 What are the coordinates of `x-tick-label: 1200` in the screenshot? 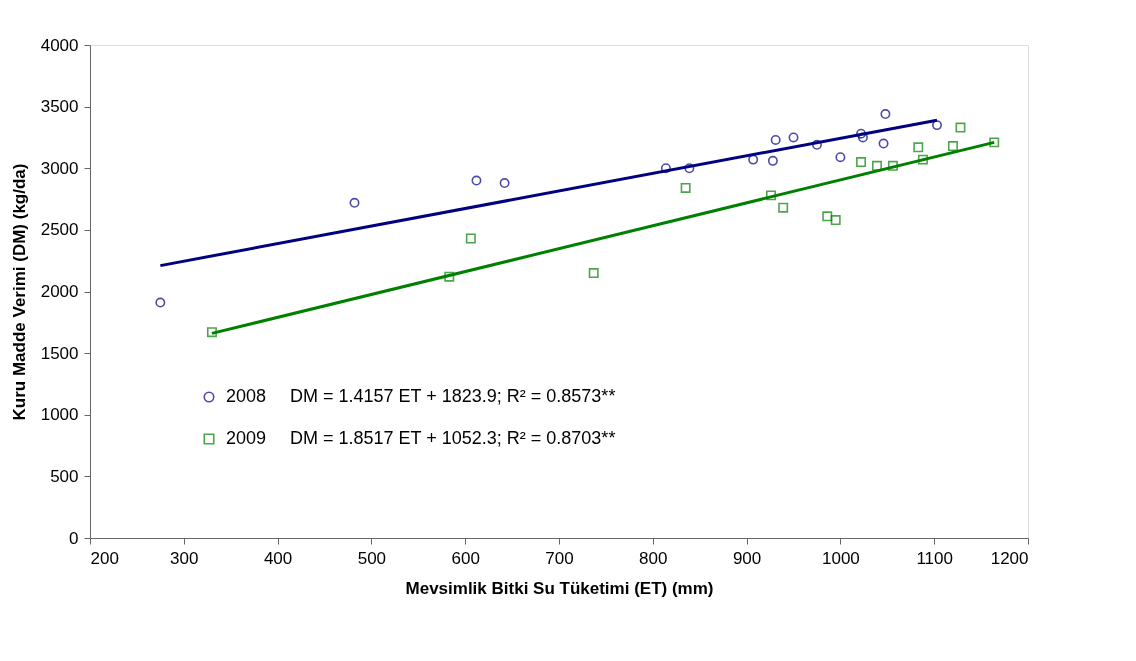 It's located at (1009, 558).